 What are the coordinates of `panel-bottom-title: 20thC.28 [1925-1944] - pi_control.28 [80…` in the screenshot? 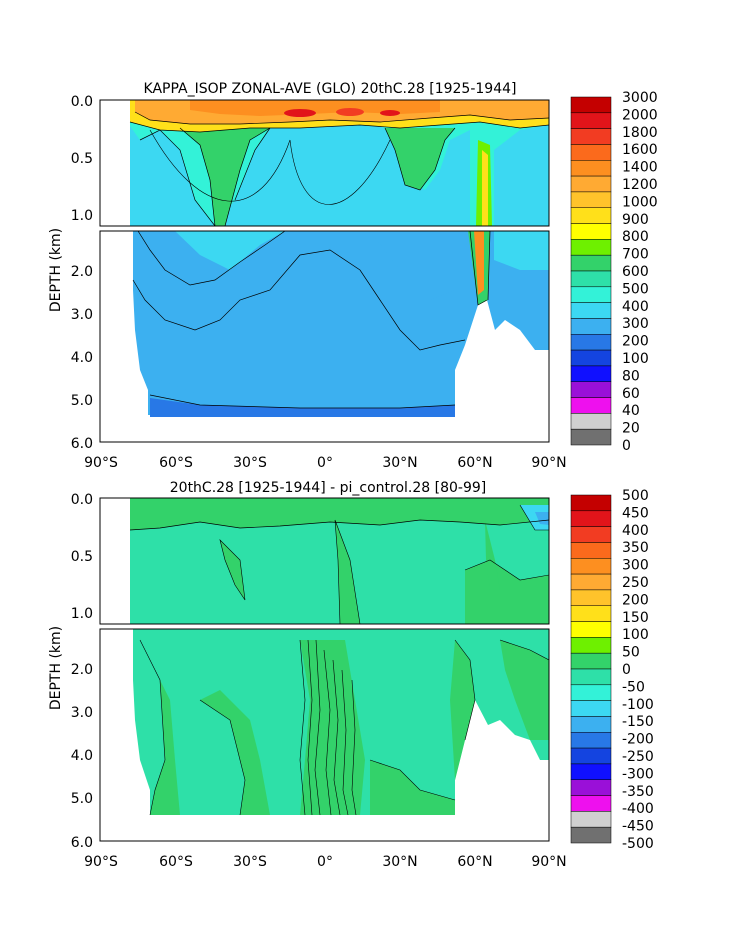 It's located at (328, 488).